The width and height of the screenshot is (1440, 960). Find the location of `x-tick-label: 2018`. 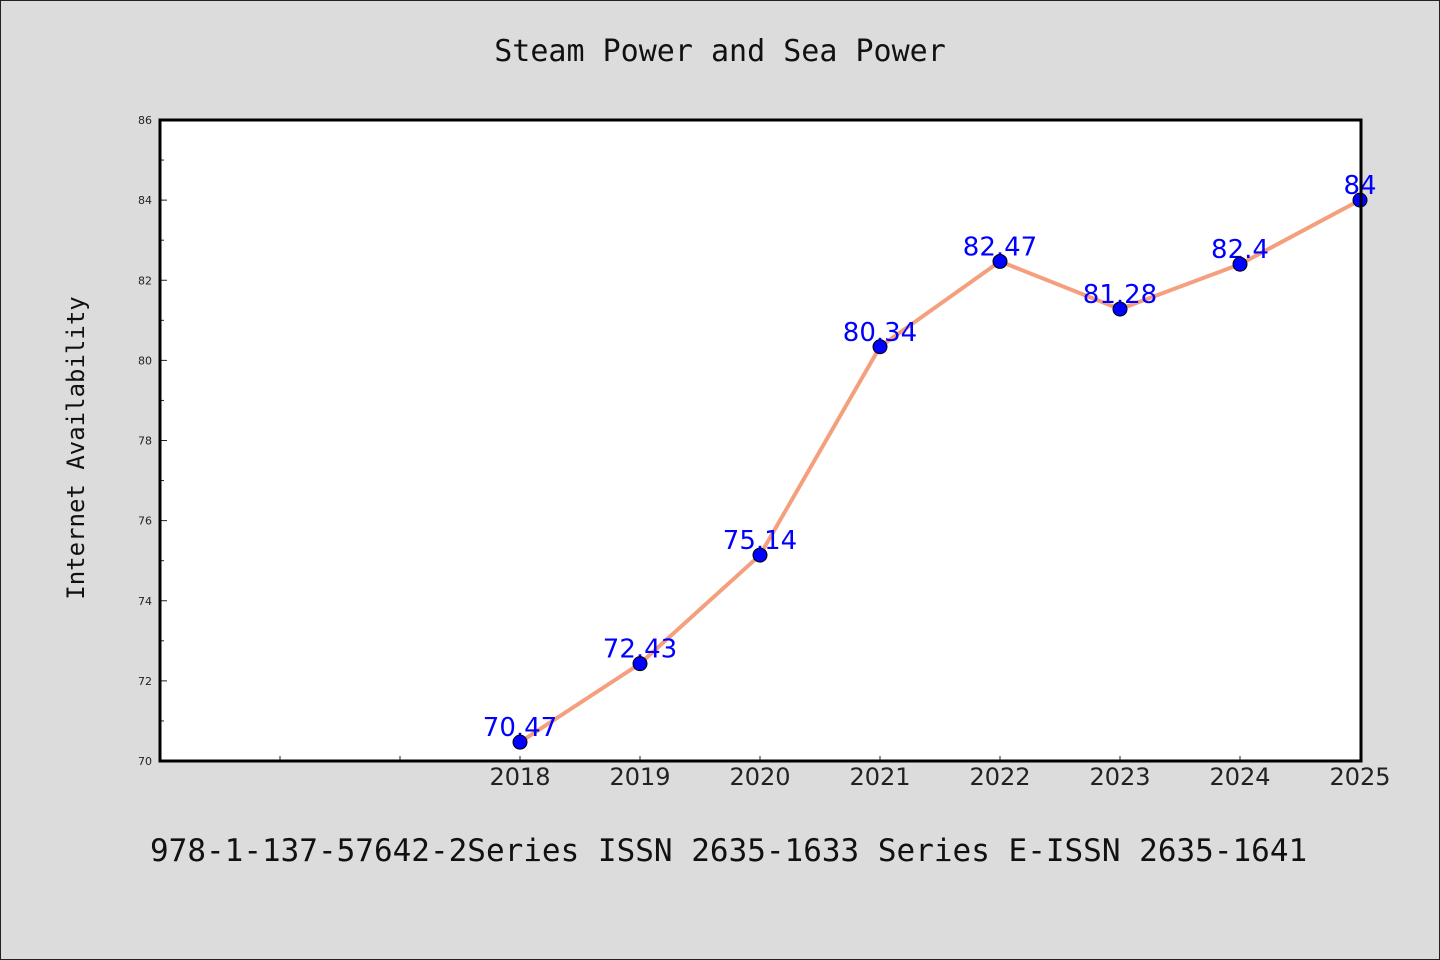

x-tick-label: 2018 is located at coordinates (519, 777).